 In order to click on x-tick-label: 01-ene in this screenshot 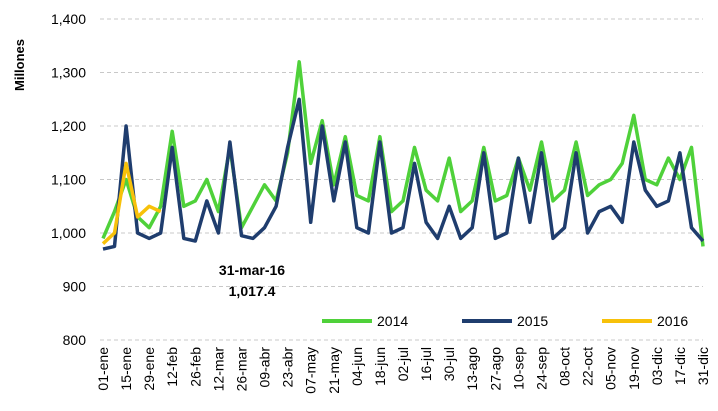, I will do `click(103, 369)`.